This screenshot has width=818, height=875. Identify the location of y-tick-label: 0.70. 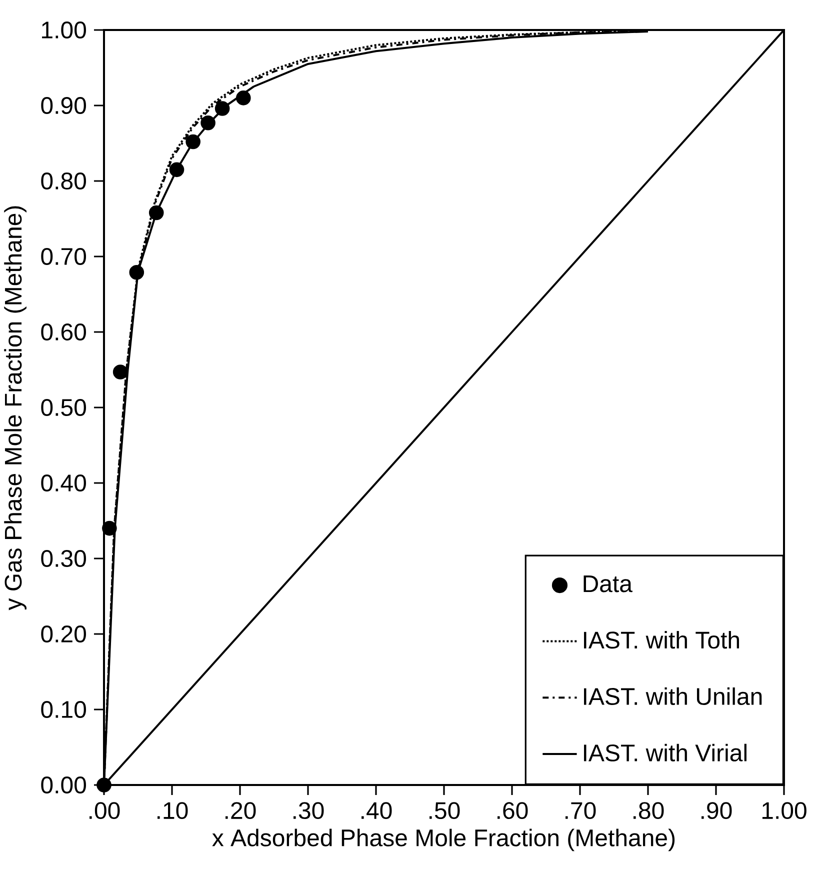
(63, 256).